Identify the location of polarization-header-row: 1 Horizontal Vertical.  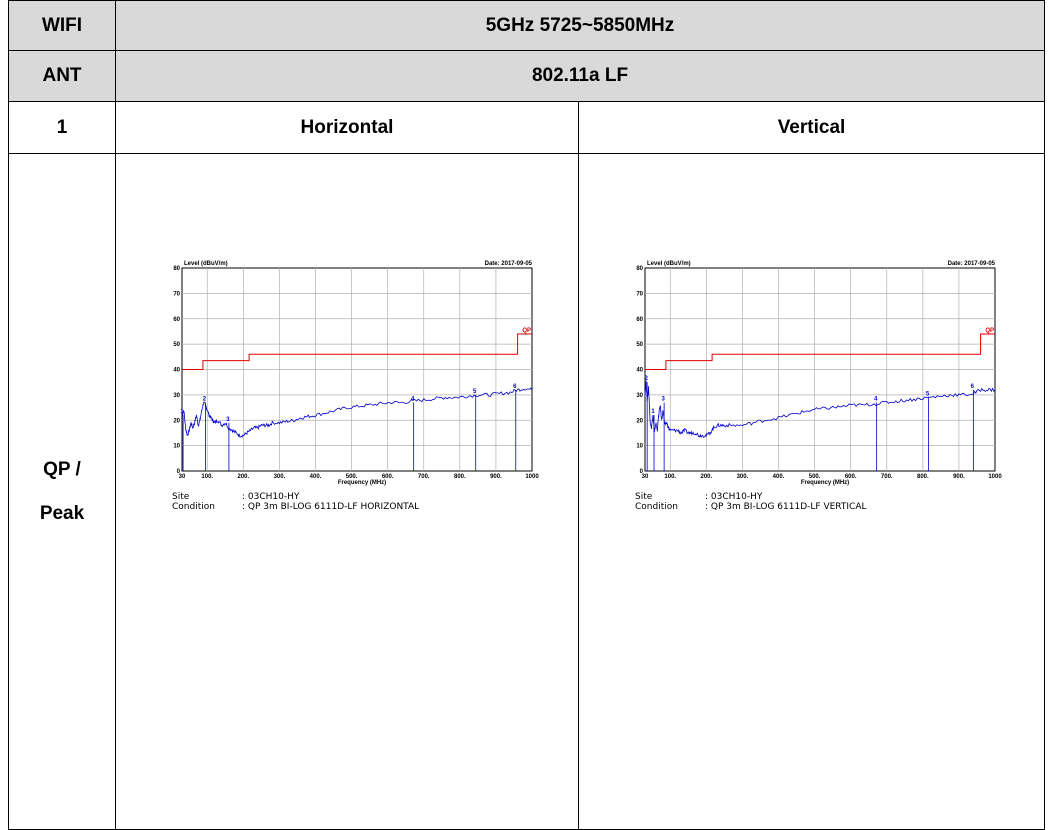
(526, 127).